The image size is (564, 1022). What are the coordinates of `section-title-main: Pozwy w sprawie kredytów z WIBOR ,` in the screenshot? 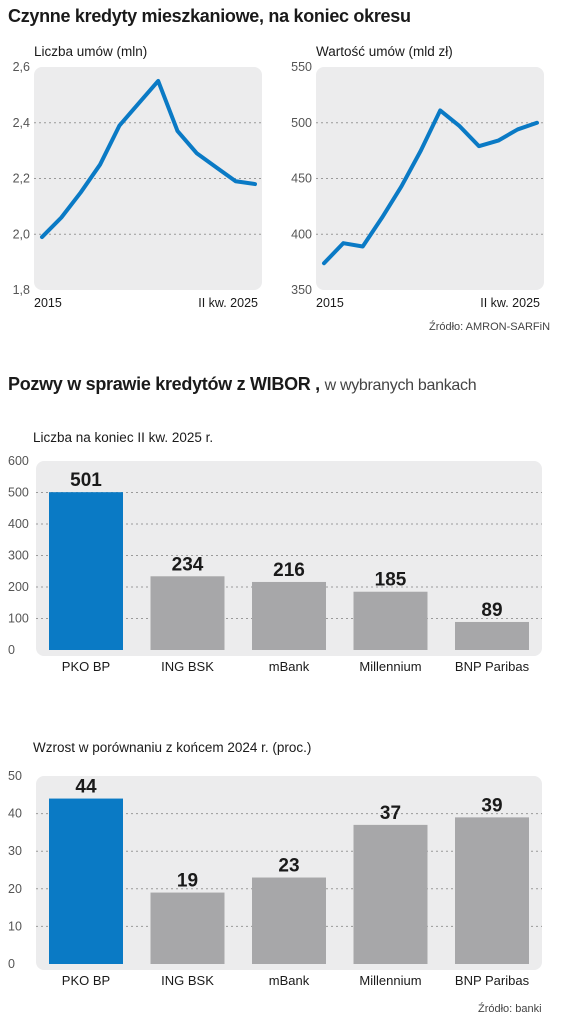 It's located at (164, 384).